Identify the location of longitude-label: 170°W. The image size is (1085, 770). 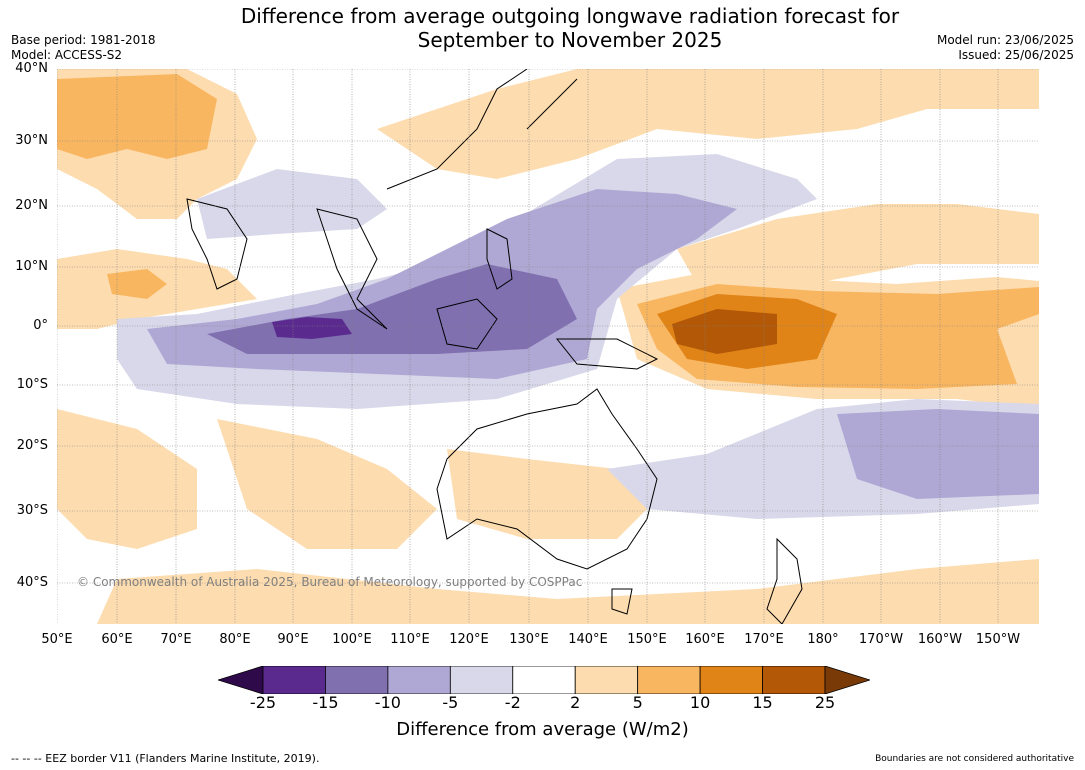
(881, 639).